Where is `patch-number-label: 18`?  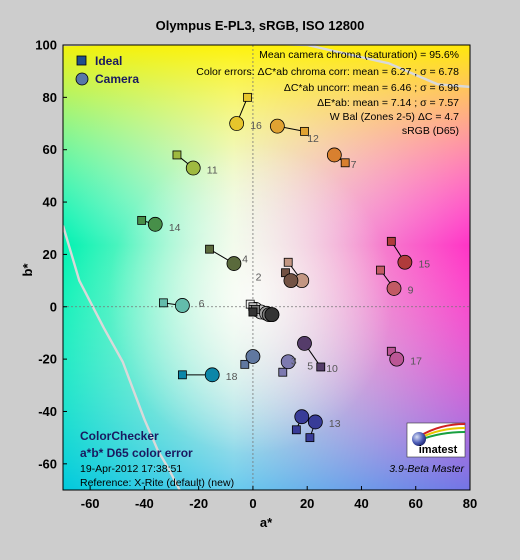 patch-number-label: 18 is located at coordinates (232, 377).